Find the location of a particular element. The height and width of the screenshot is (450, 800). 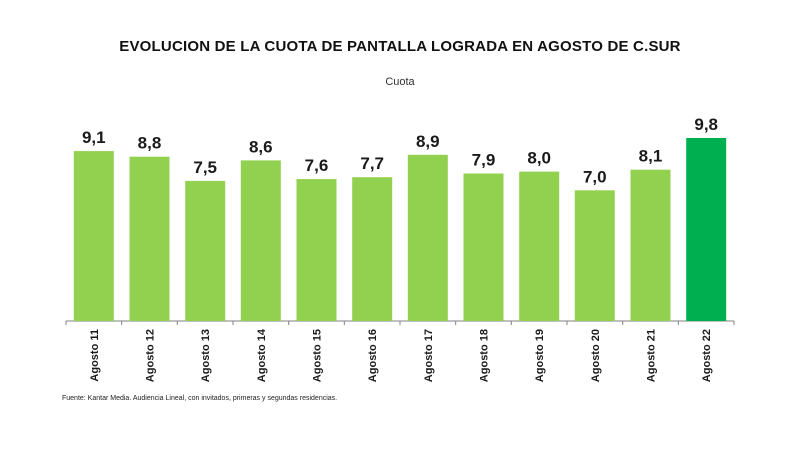

x-tick-label: Agosto 11 is located at coordinates (95, 355).